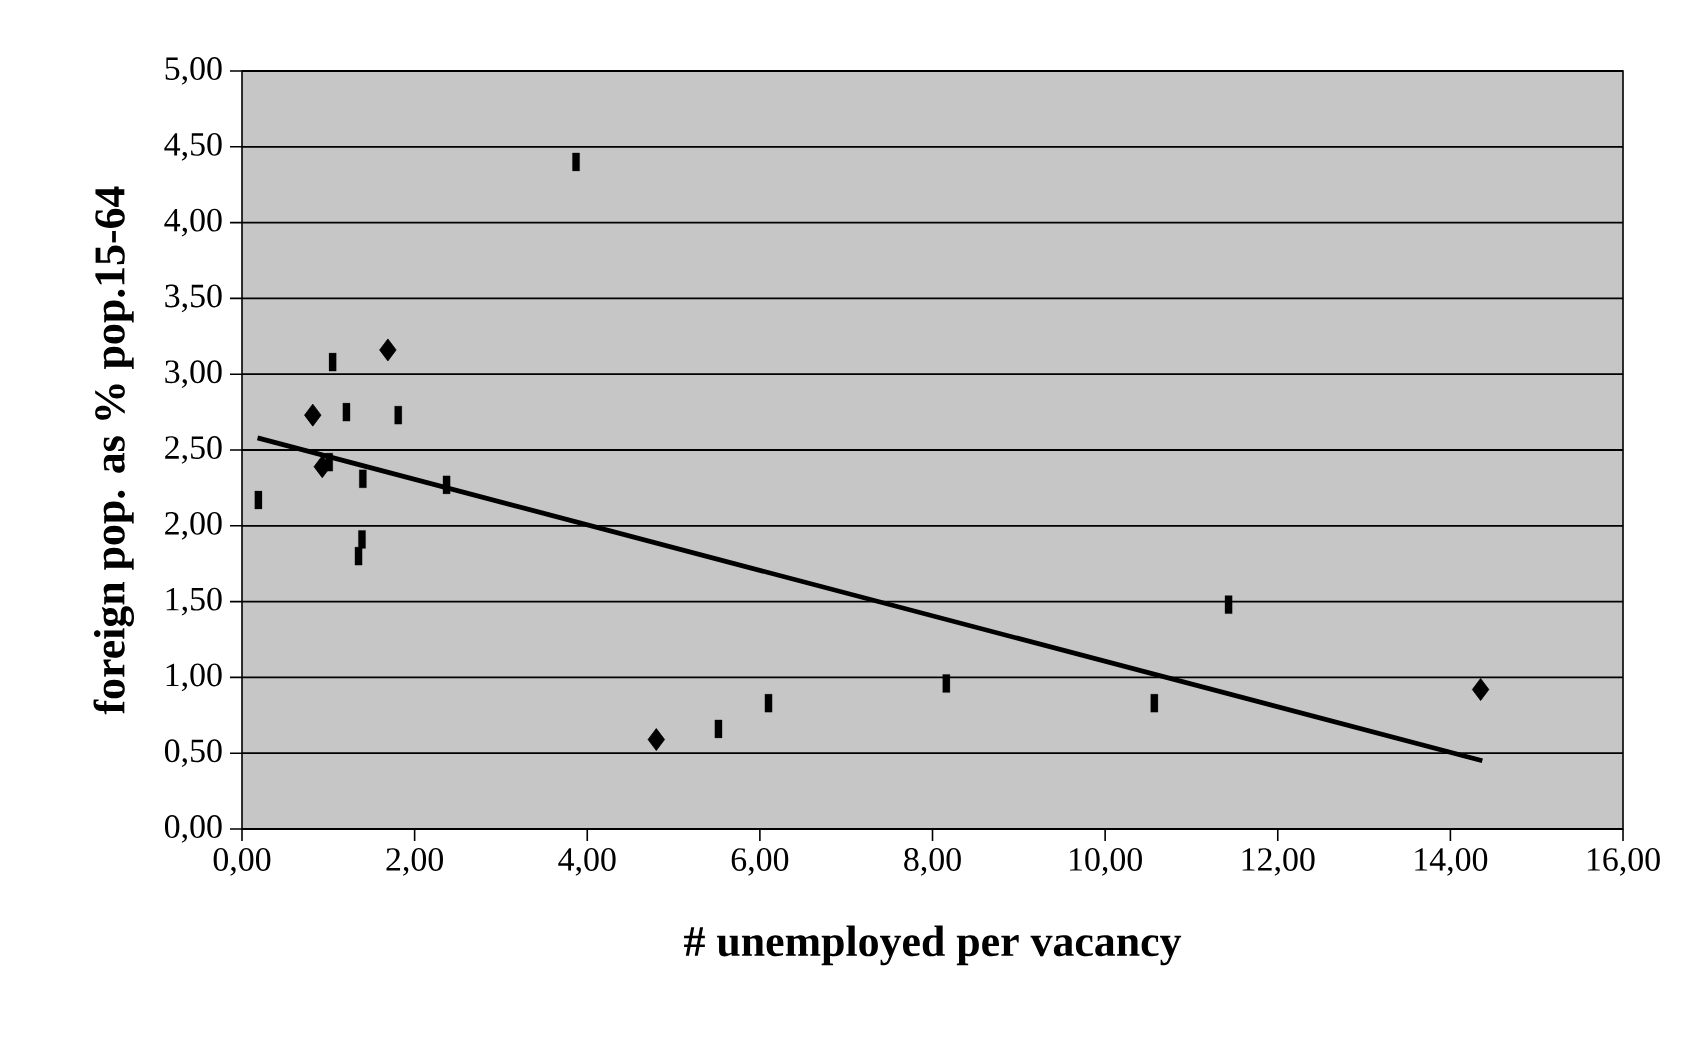 Image resolution: width=1706 pixels, height=1057 pixels. I want to click on y-tick-label: 0,00, so click(193, 829).